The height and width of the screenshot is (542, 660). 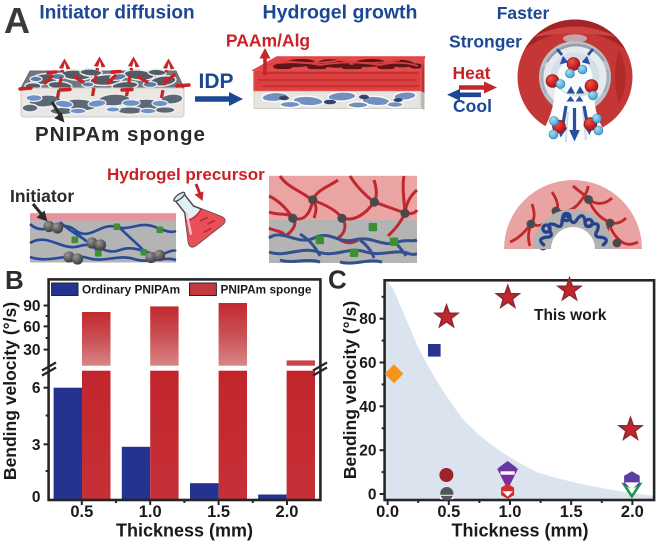 What do you see at coordinates (42, 196) in the screenshot?
I see `svg-text: Initiator` at bounding box center [42, 196].